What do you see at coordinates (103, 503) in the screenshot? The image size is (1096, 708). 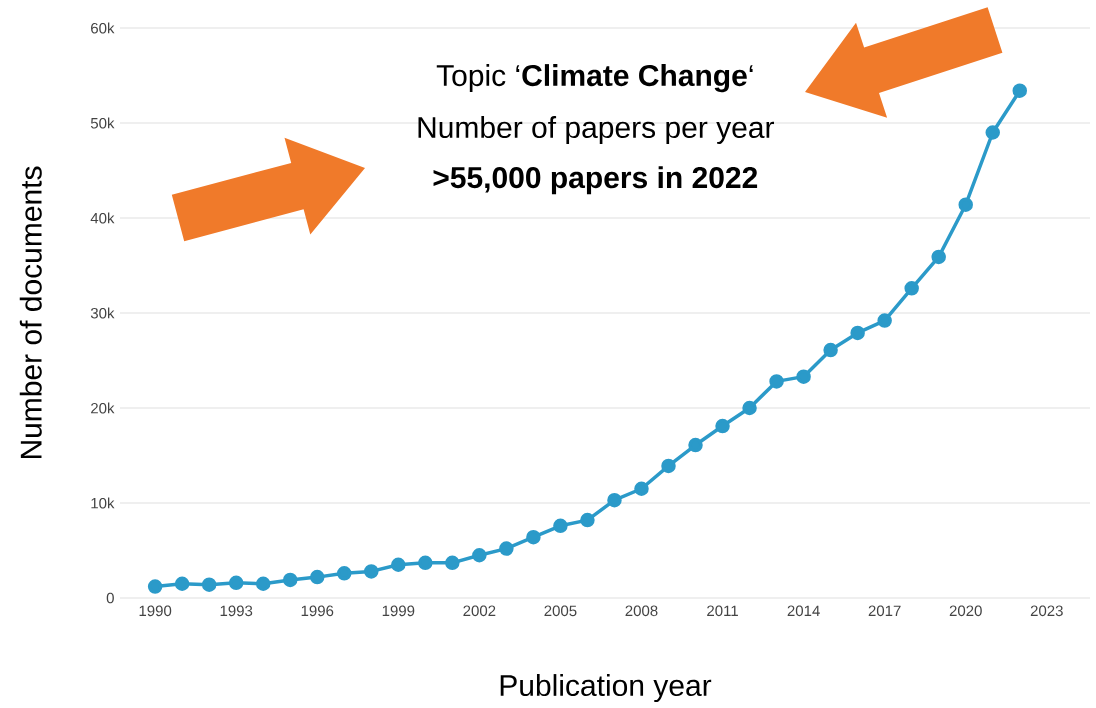 I see `y-tick-label: 10k` at bounding box center [103, 503].